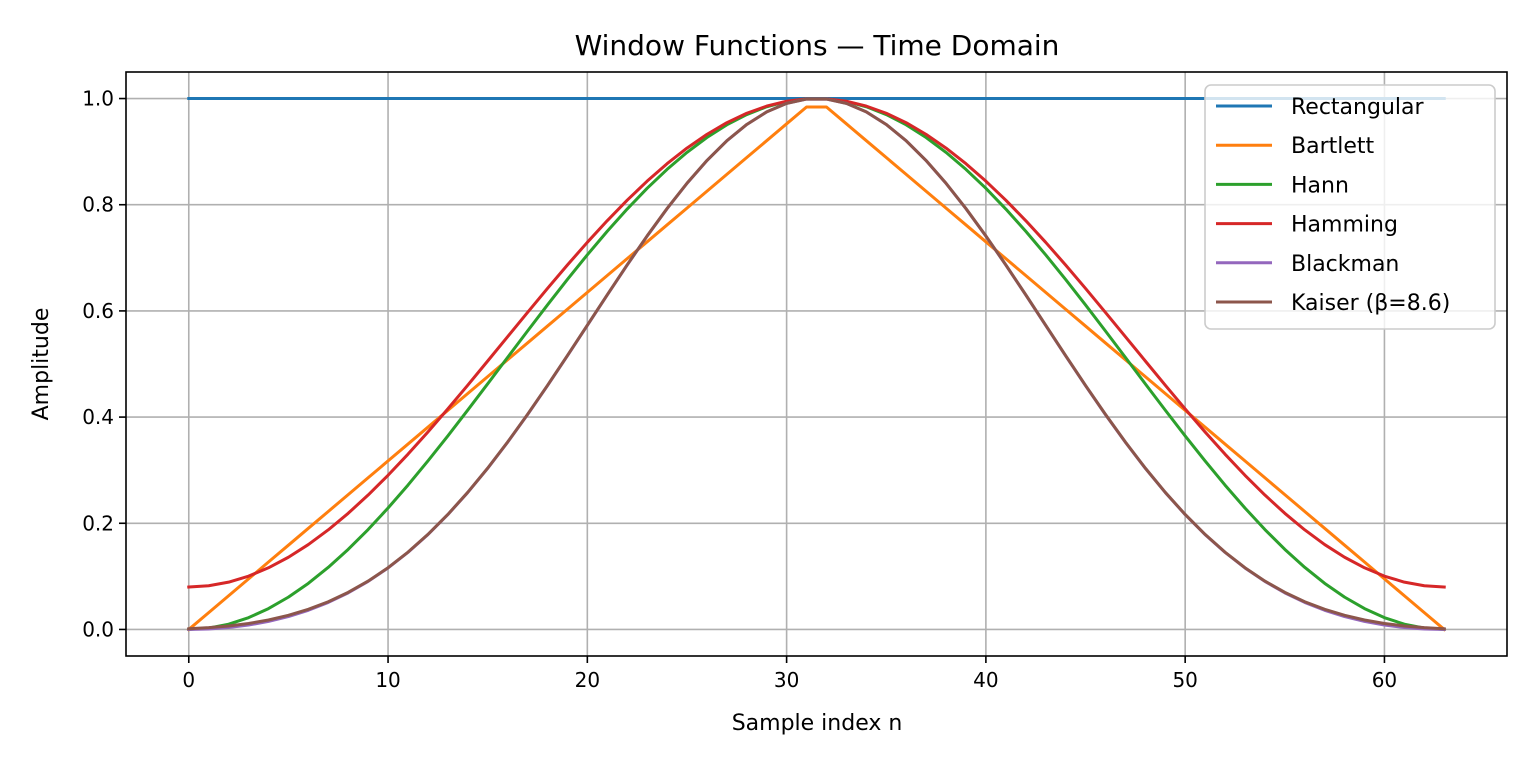 This screenshot has height=768, width=1536. What do you see at coordinates (1384, 680) in the screenshot?
I see `x-tick-label: 60` at bounding box center [1384, 680].